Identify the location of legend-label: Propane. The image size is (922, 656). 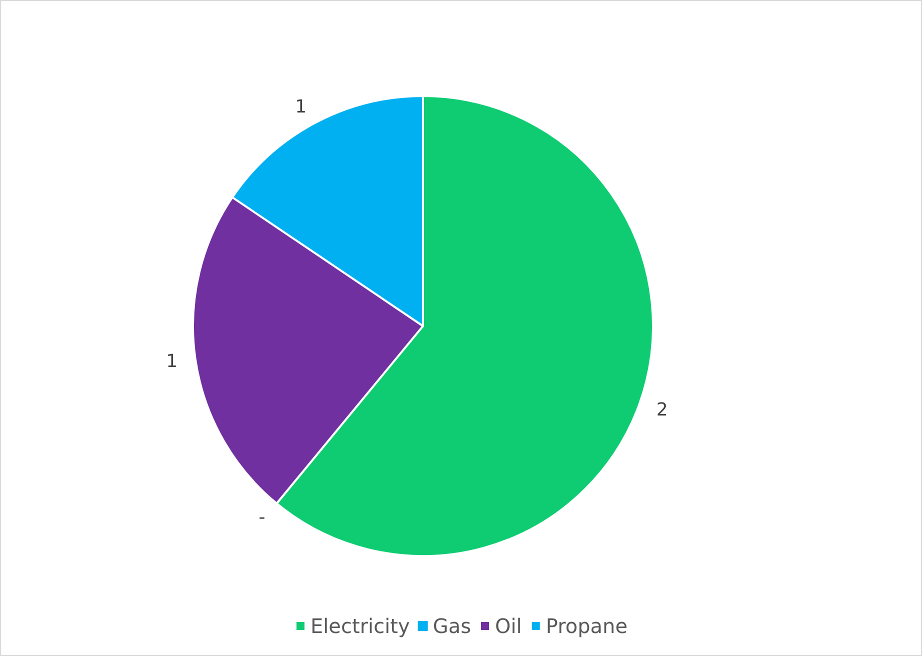
(587, 626).